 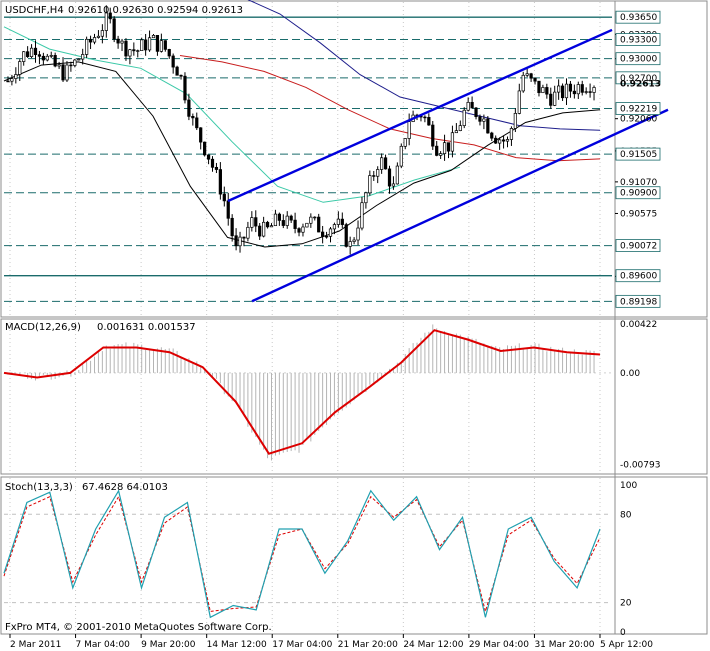 What do you see at coordinates (640, 465) in the screenshot?
I see `macd-tick-label: -0.00793` at bounding box center [640, 465].